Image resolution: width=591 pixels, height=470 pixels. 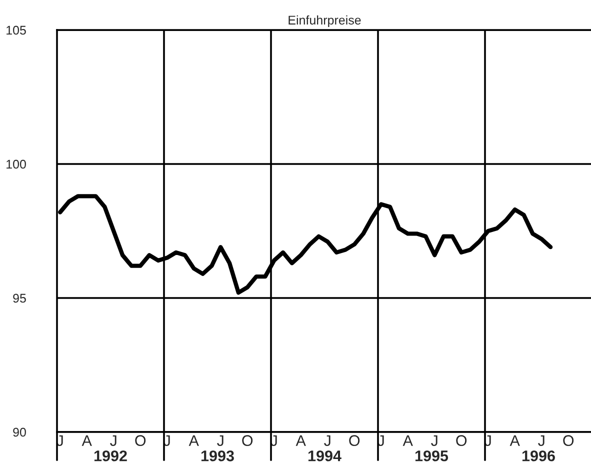 I want to click on text: 1995, so click(x=431, y=456).